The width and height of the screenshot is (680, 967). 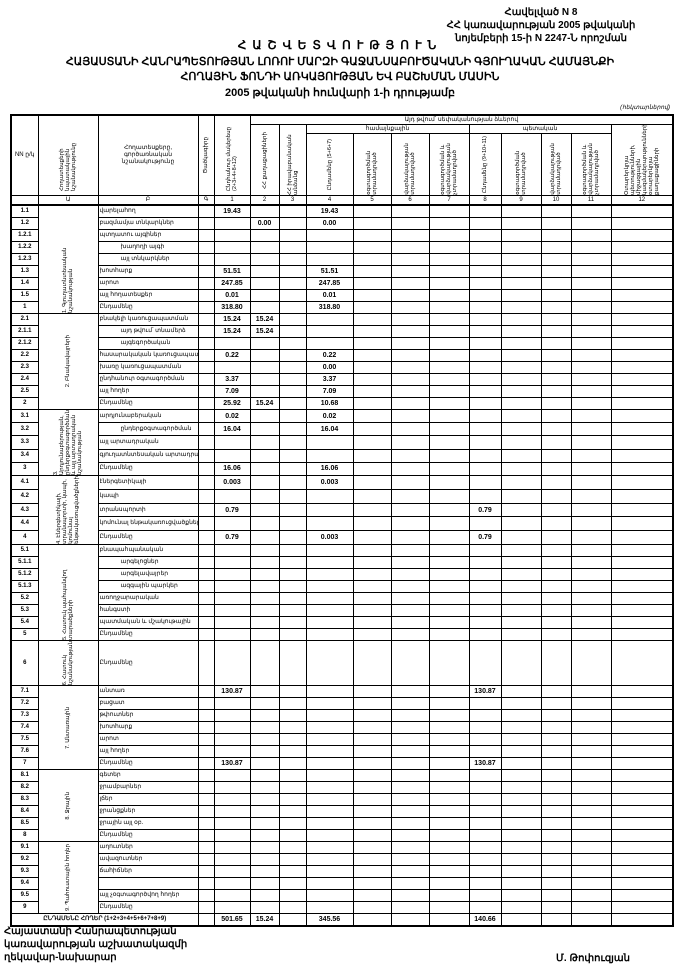 I want to click on col-4-value: 247.85, so click(x=329, y=283).